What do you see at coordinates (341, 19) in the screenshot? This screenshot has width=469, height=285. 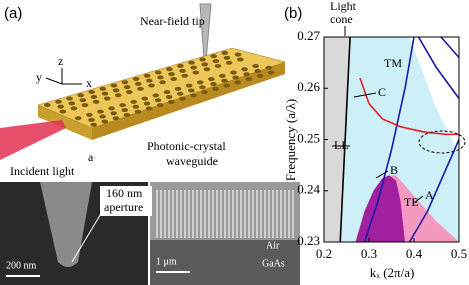 I see `annotation: cone` at bounding box center [341, 19].